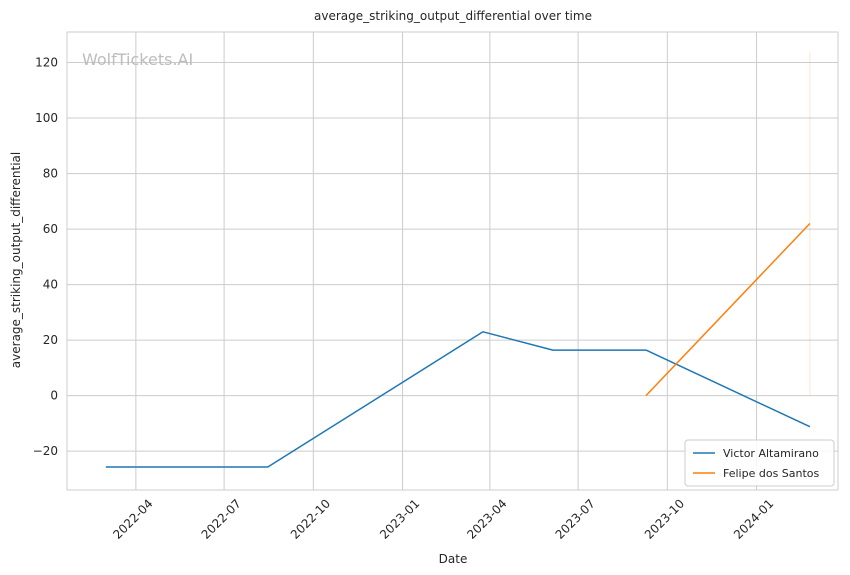 The width and height of the screenshot is (850, 575). Describe the element at coordinates (46, 63) in the screenshot. I see `y-tick-label: 120` at that location.